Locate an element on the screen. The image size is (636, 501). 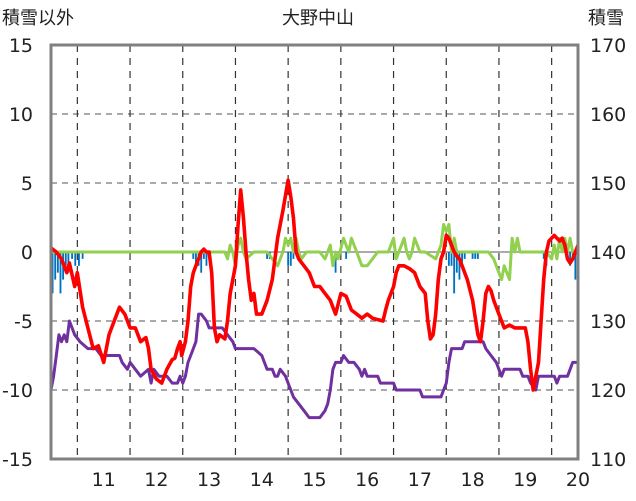
x-tick-label: 17 is located at coordinates (420, 480).